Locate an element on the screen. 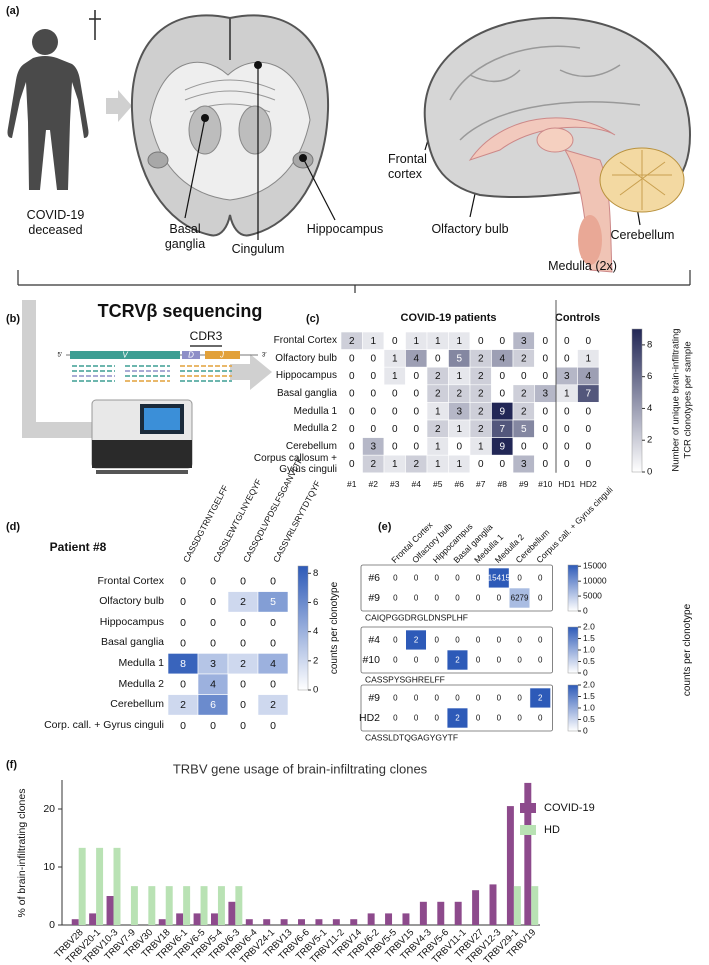 This screenshot has width=709, height=965. coronal-brain is located at coordinates (230, 125).